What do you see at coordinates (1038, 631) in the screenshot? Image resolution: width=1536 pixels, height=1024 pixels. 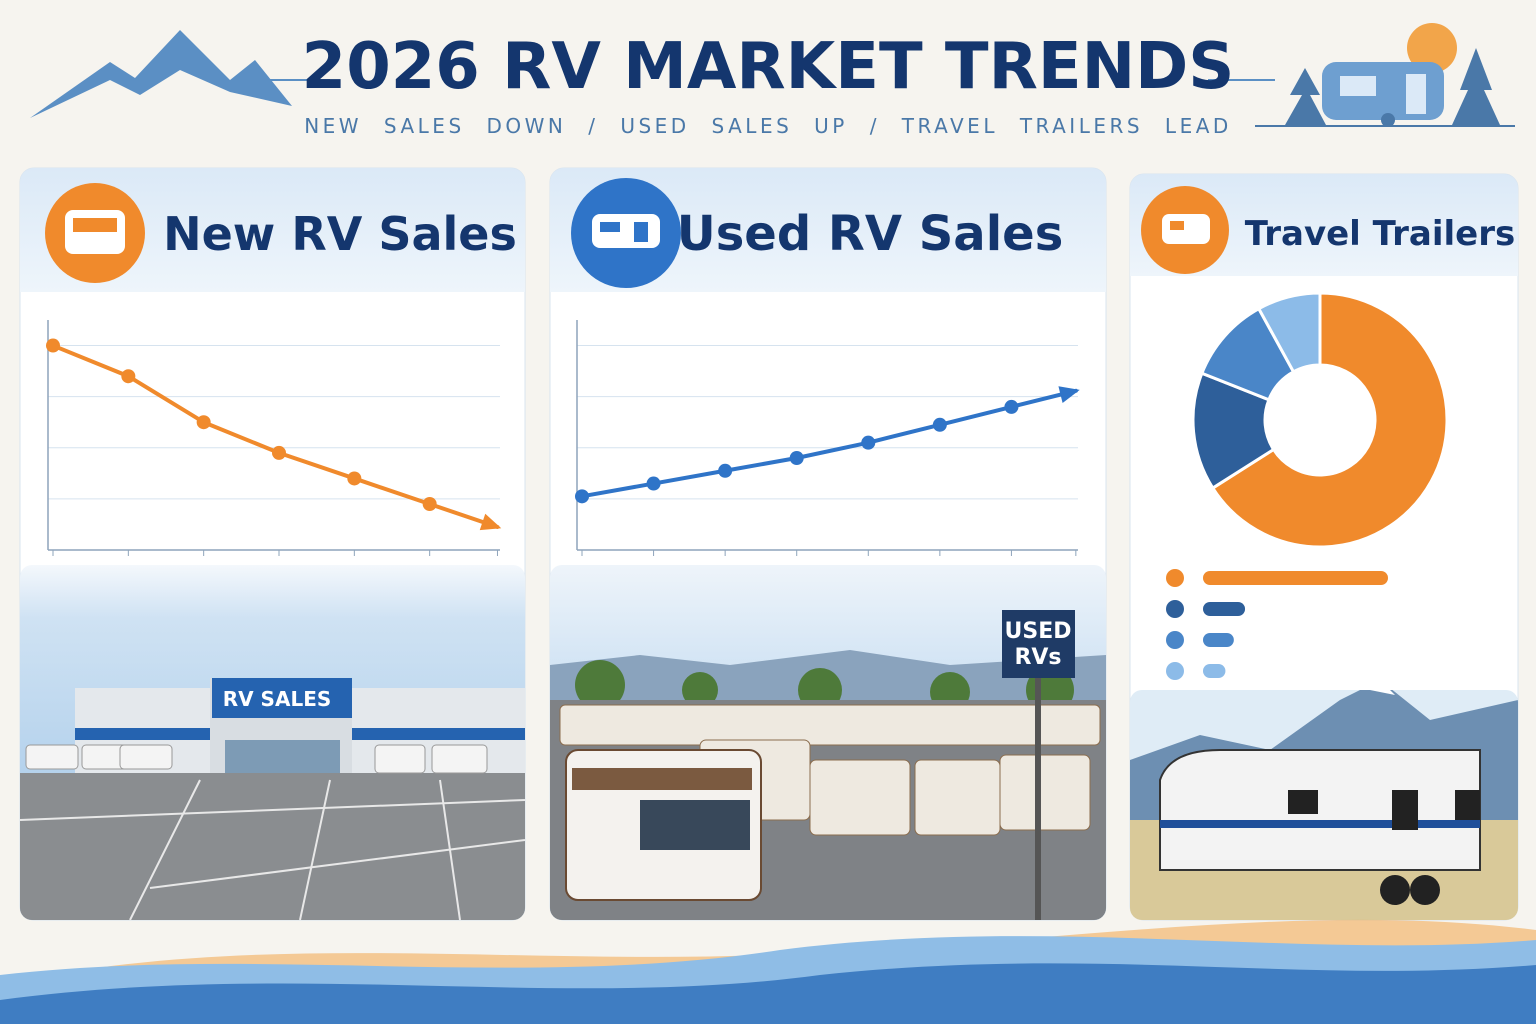 I see `used-sign: USED` at bounding box center [1038, 631].